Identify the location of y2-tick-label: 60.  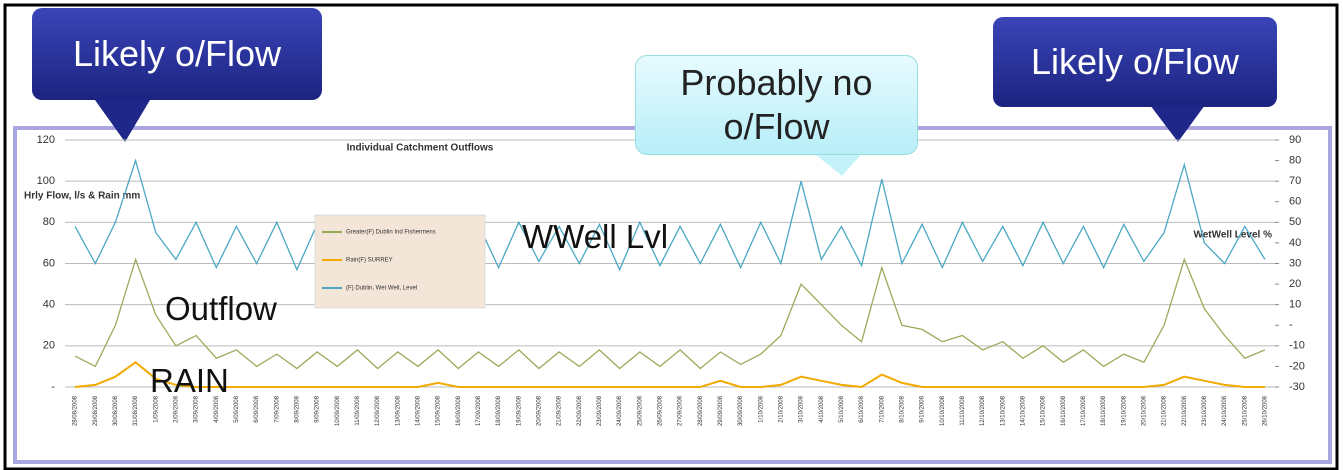
(1295, 202).